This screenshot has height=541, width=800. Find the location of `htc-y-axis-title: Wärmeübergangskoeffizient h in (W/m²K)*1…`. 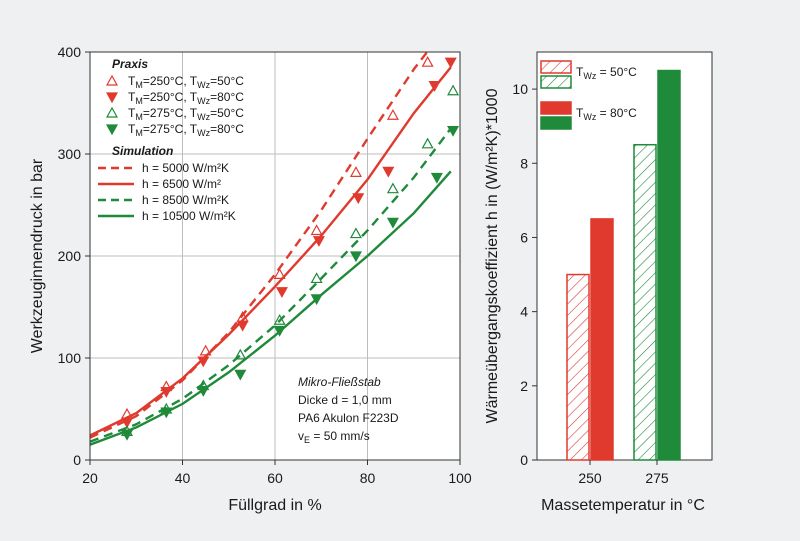

htc-y-axis-title: Wärmeübergangskoeffizient h in (W/m²K)*1… is located at coordinates (492, 255).